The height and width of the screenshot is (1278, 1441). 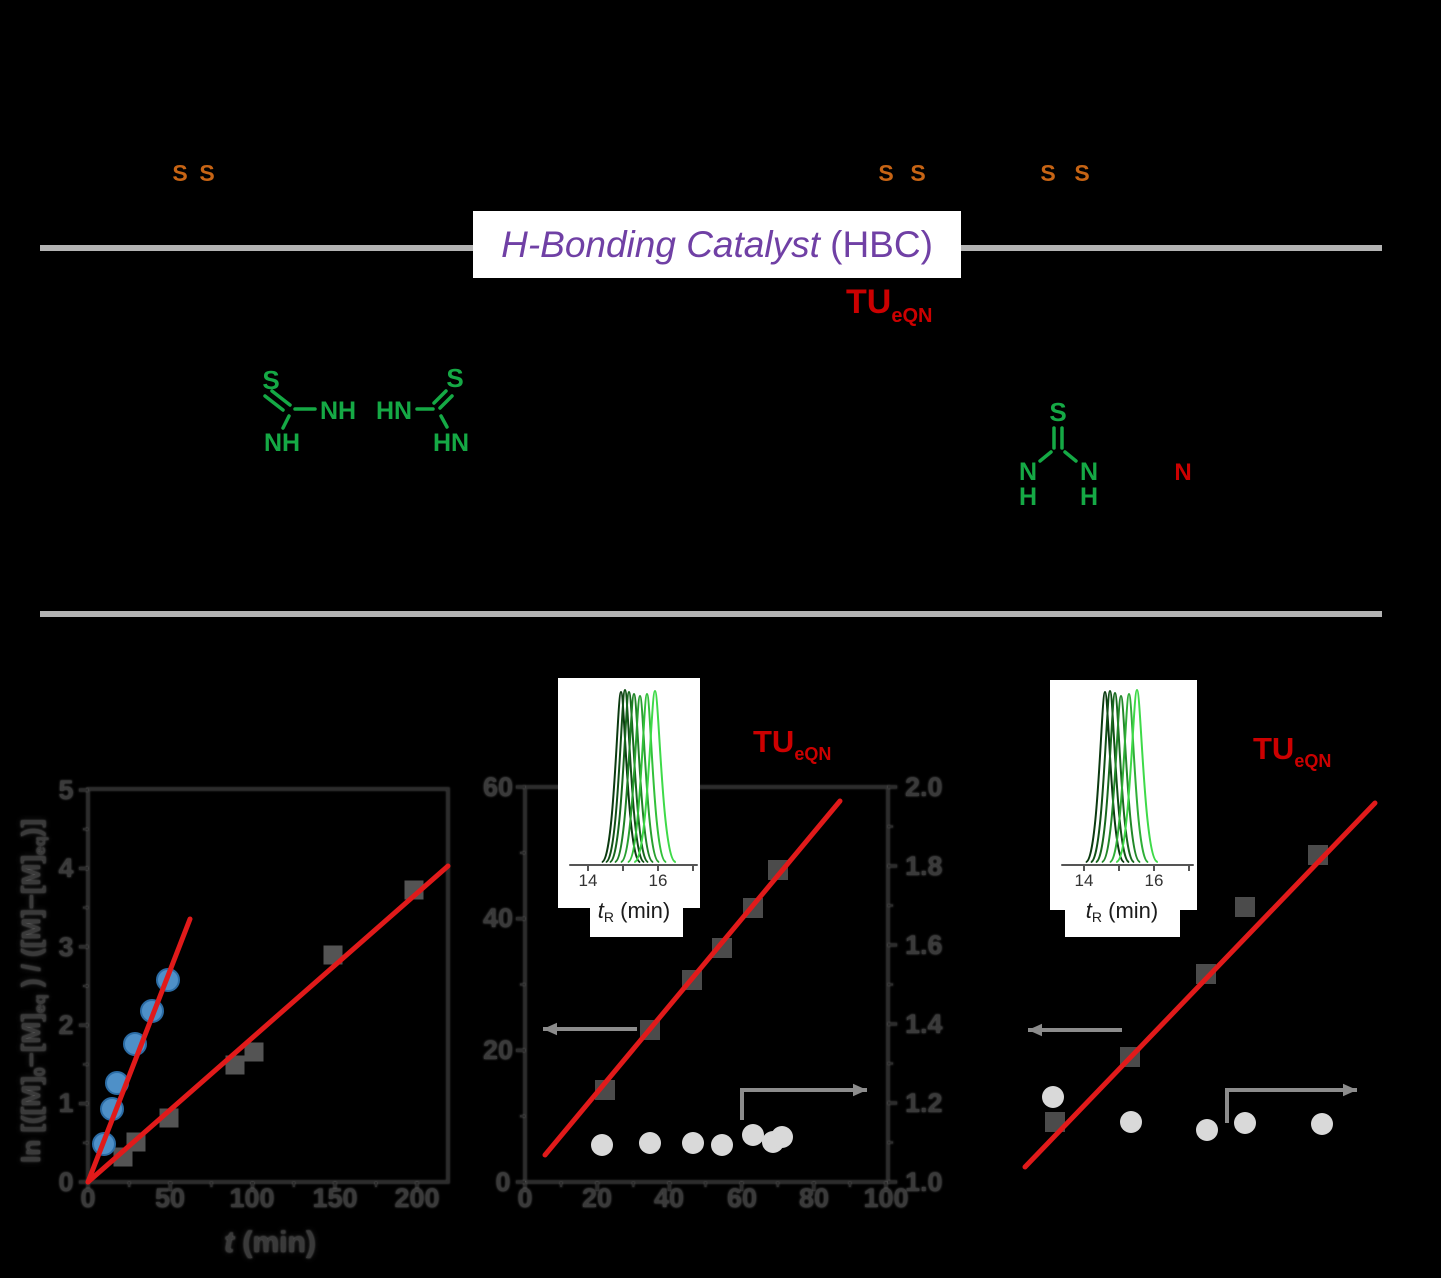 What do you see at coordinates (32, 991) in the screenshot?
I see `left-plot-y-axis-label: ln [([M]0−[M]eq ) / ([M]−[M]eq)]` at bounding box center [32, 991].